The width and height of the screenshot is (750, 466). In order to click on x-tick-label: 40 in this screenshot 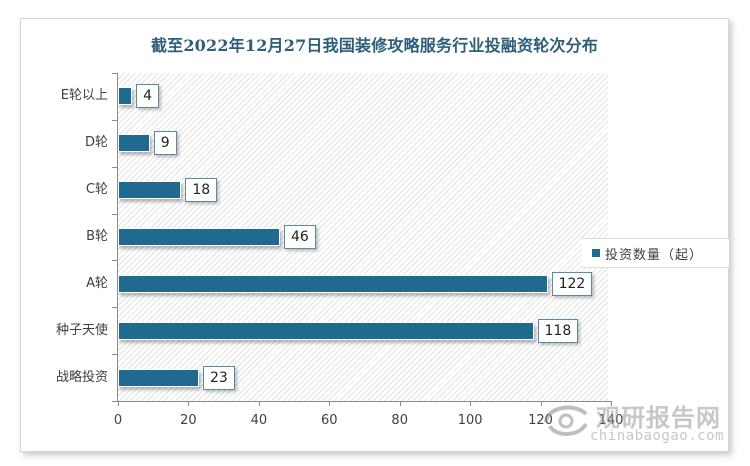, I will do `click(259, 420)`.